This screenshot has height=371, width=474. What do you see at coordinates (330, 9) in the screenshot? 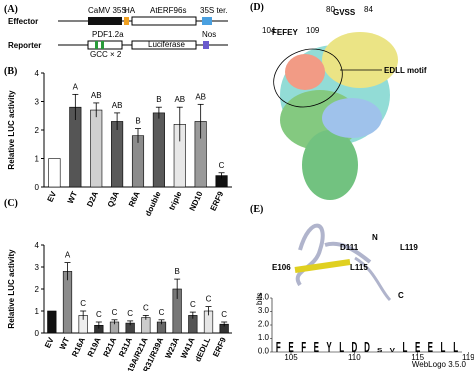
I see `residue-number: 80` at bounding box center [330, 9].